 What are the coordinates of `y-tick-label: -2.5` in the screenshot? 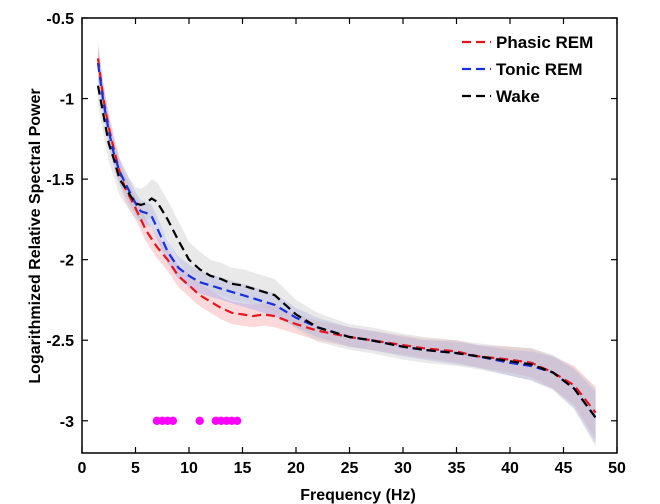 It's located at (60, 341).